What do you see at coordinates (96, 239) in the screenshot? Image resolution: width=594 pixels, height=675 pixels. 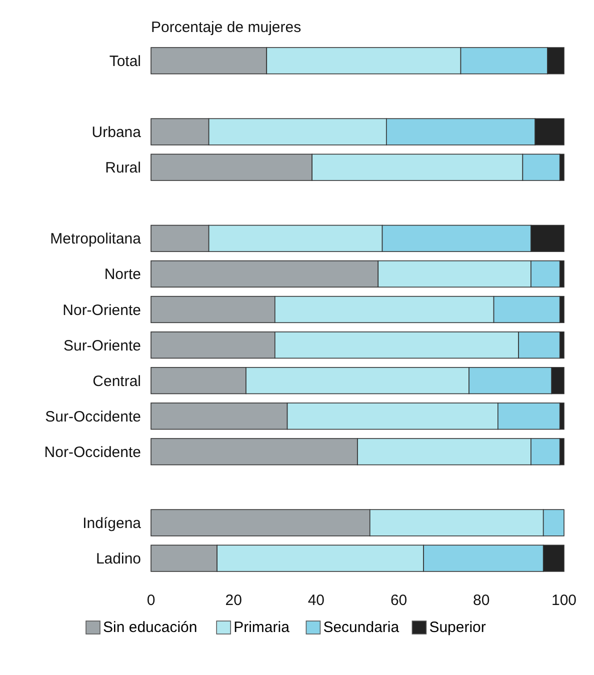 I see `y-tick-label: Metropolitana` at bounding box center [96, 239].